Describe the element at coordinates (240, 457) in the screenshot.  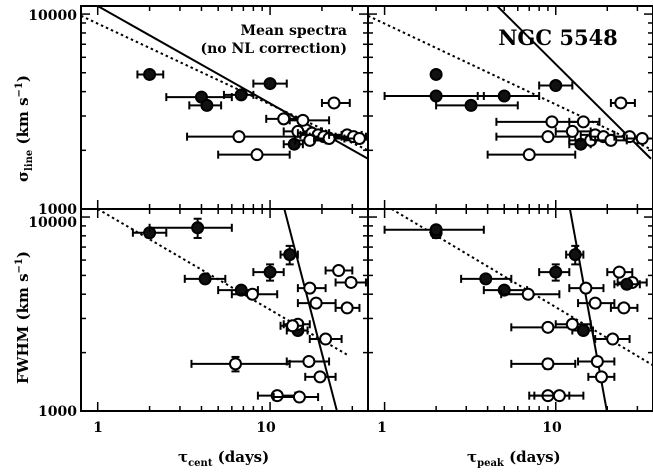
I see `x-label-left-units: (days)` at that location.